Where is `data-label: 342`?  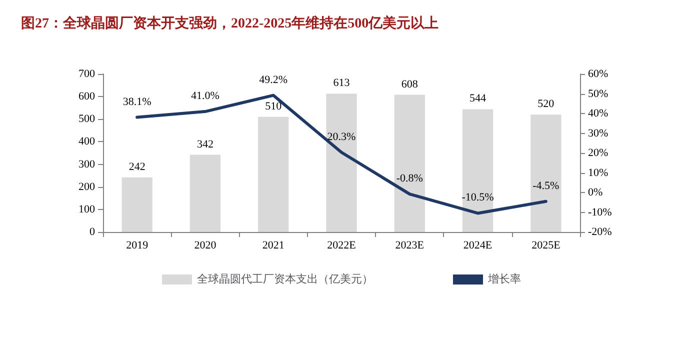
data-label: 342 is located at coordinates (205, 144).